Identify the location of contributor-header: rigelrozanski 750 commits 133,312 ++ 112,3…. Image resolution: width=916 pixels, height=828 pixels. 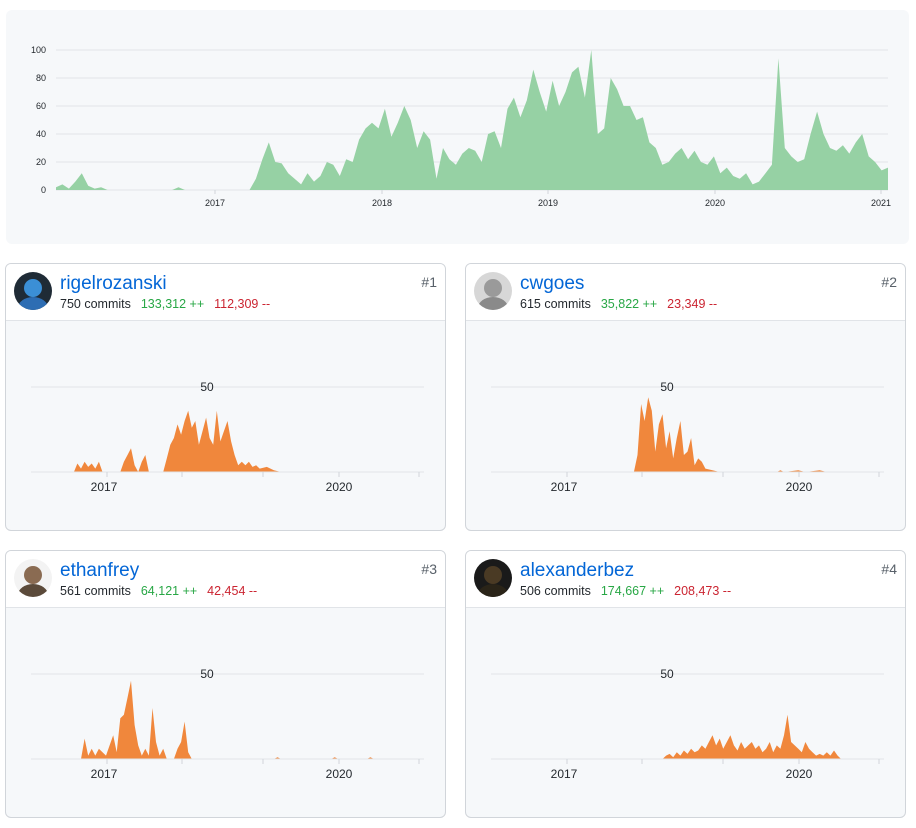
(225, 292).